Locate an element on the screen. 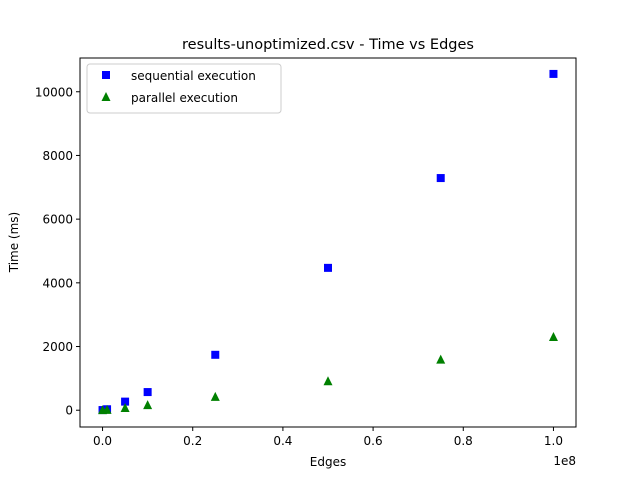 The width and height of the screenshot is (640, 480). x-tick-label: 0.8 is located at coordinates (463, 441).